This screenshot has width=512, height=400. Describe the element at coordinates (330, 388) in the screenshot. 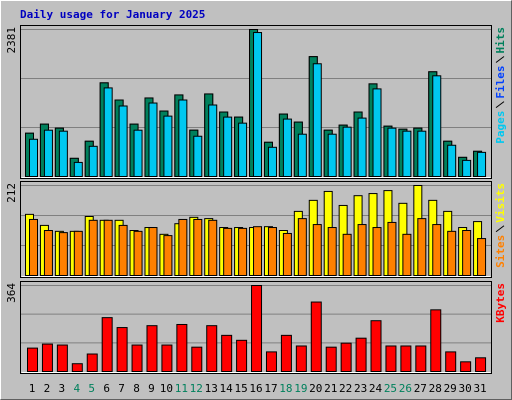

I see `x-tick-label: 21` at that location.